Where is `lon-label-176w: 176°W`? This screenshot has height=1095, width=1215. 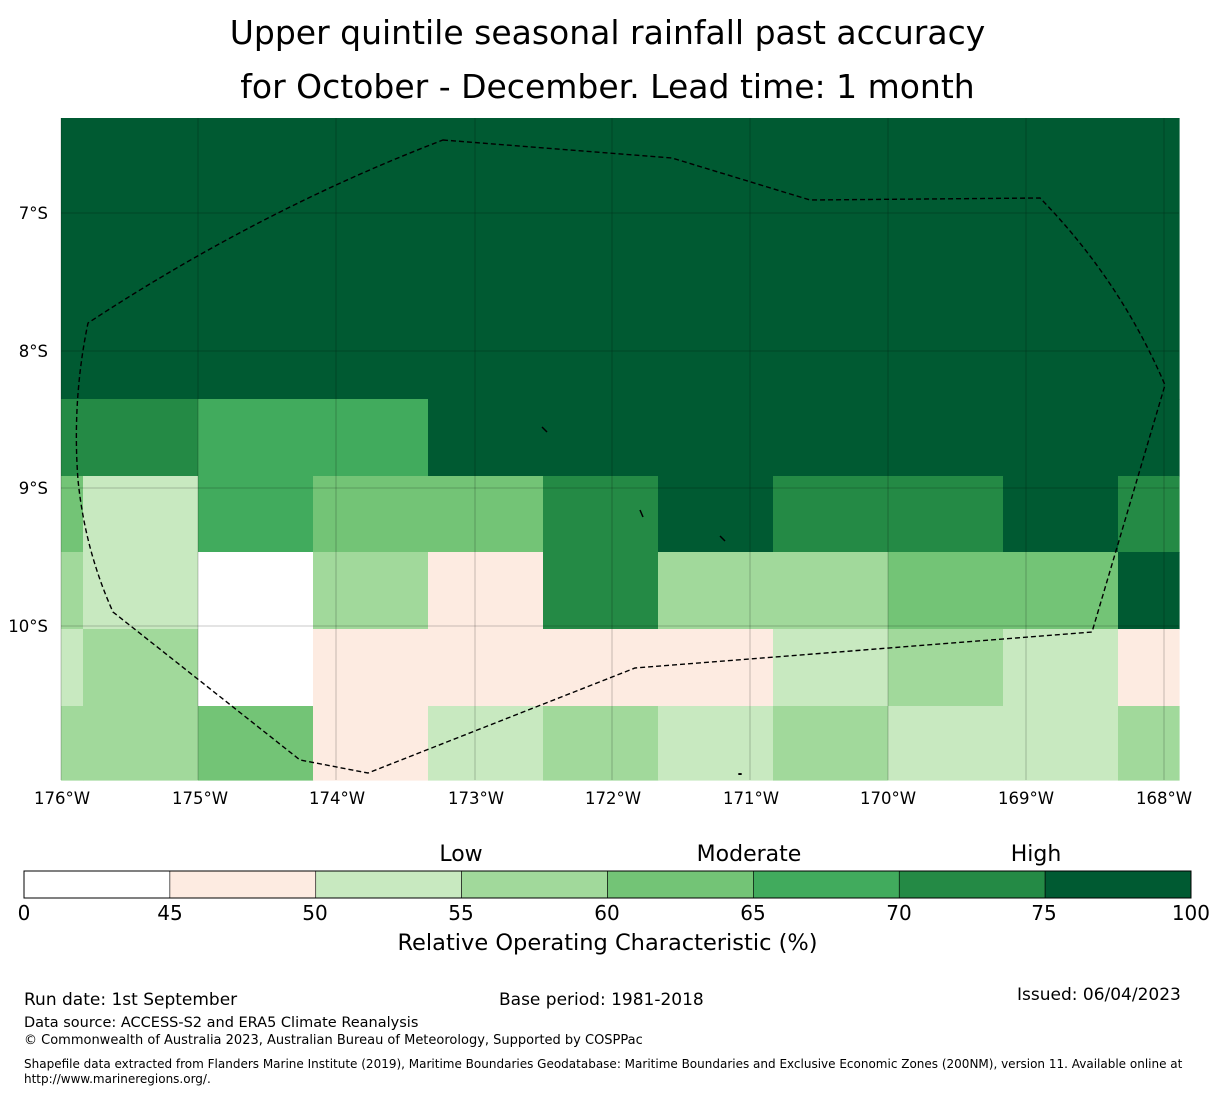 lon-label-176w: 176°W is located at coordinates (62, 798).